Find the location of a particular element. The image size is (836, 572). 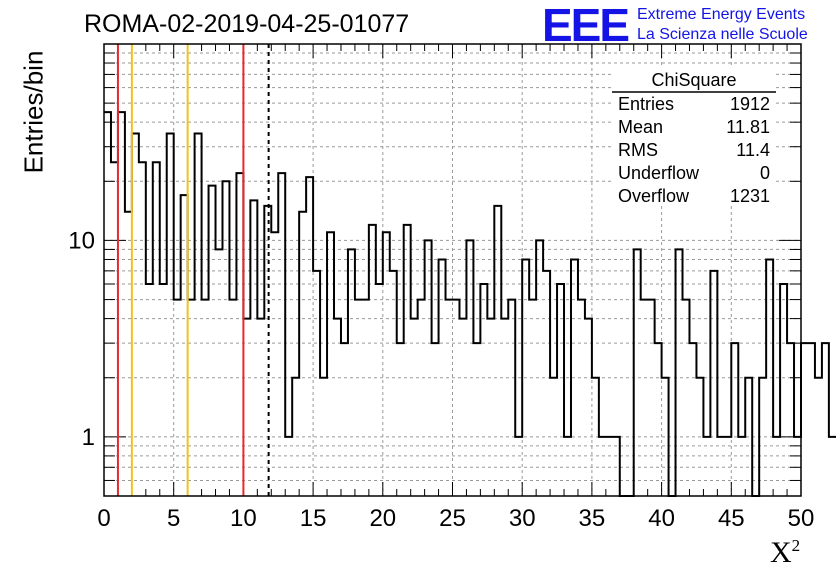

x-tick-label: 25 is located at coordinates (452, 518).